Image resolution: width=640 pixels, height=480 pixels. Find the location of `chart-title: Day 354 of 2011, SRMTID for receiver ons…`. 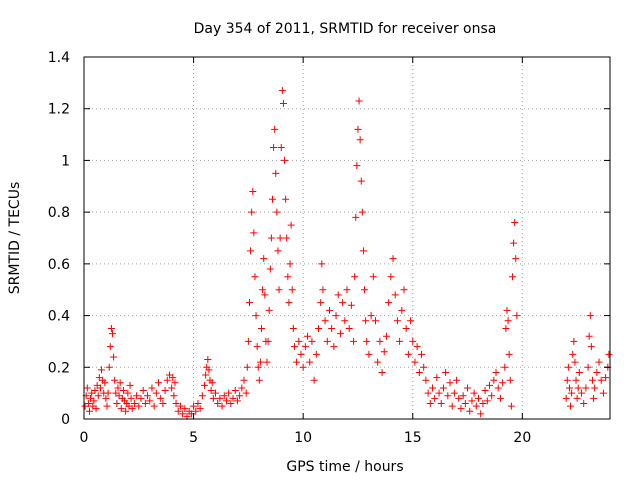

chart-title: Day 354 of 2011, SRMTID for receiver ons… is located at coordinates (345, 29).